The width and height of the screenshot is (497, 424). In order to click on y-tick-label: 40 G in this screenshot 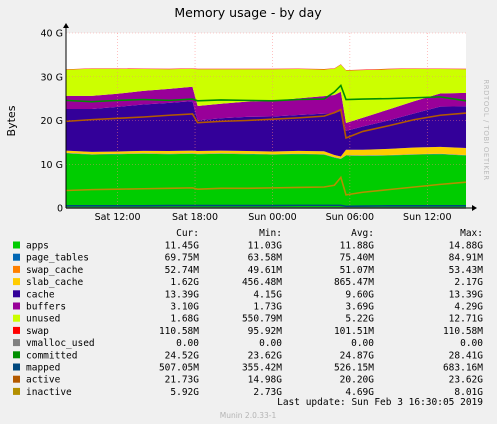, I will do `click(52, 34)`.